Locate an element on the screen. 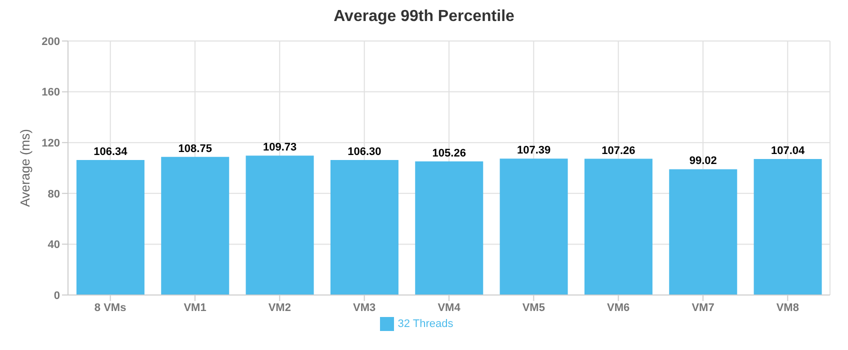 The image size is (848, 350). x-tick-label: VM1 is located at coordinates (195, 308).